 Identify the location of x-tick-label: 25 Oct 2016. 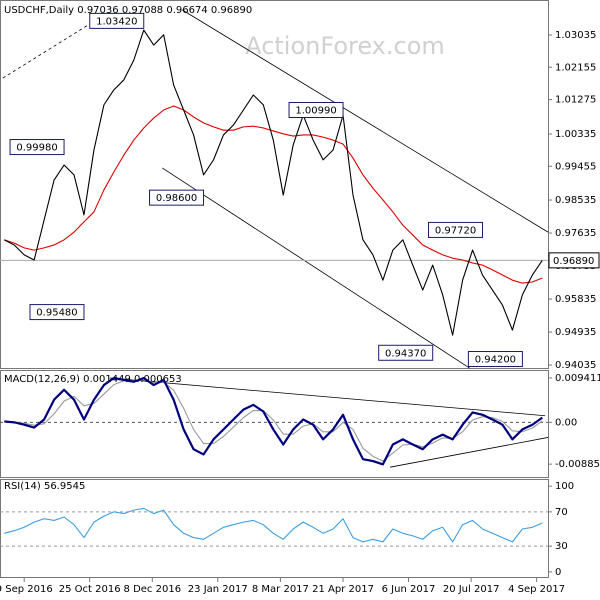
(90, 589).